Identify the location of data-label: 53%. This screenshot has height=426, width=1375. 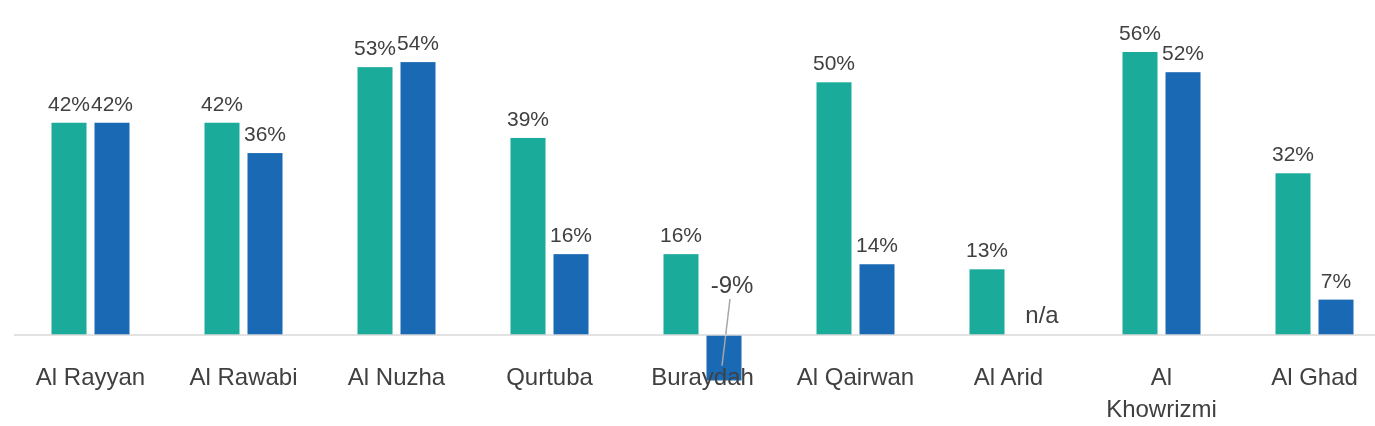
(375, 48).